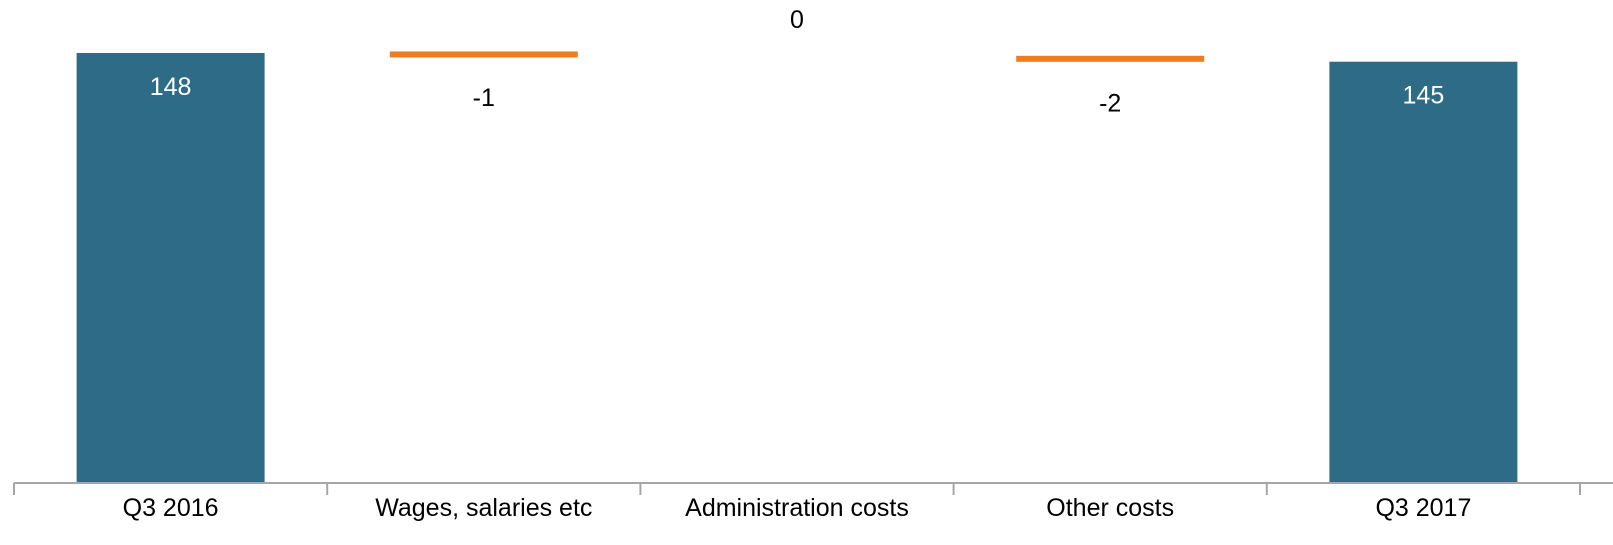 Image resolution: width=1613 pixels, height=545 pixels. What do you see at coordinates (797, 20) in the screenshot?
I see `data-label-3: 0` at bounding box center [797, 20].